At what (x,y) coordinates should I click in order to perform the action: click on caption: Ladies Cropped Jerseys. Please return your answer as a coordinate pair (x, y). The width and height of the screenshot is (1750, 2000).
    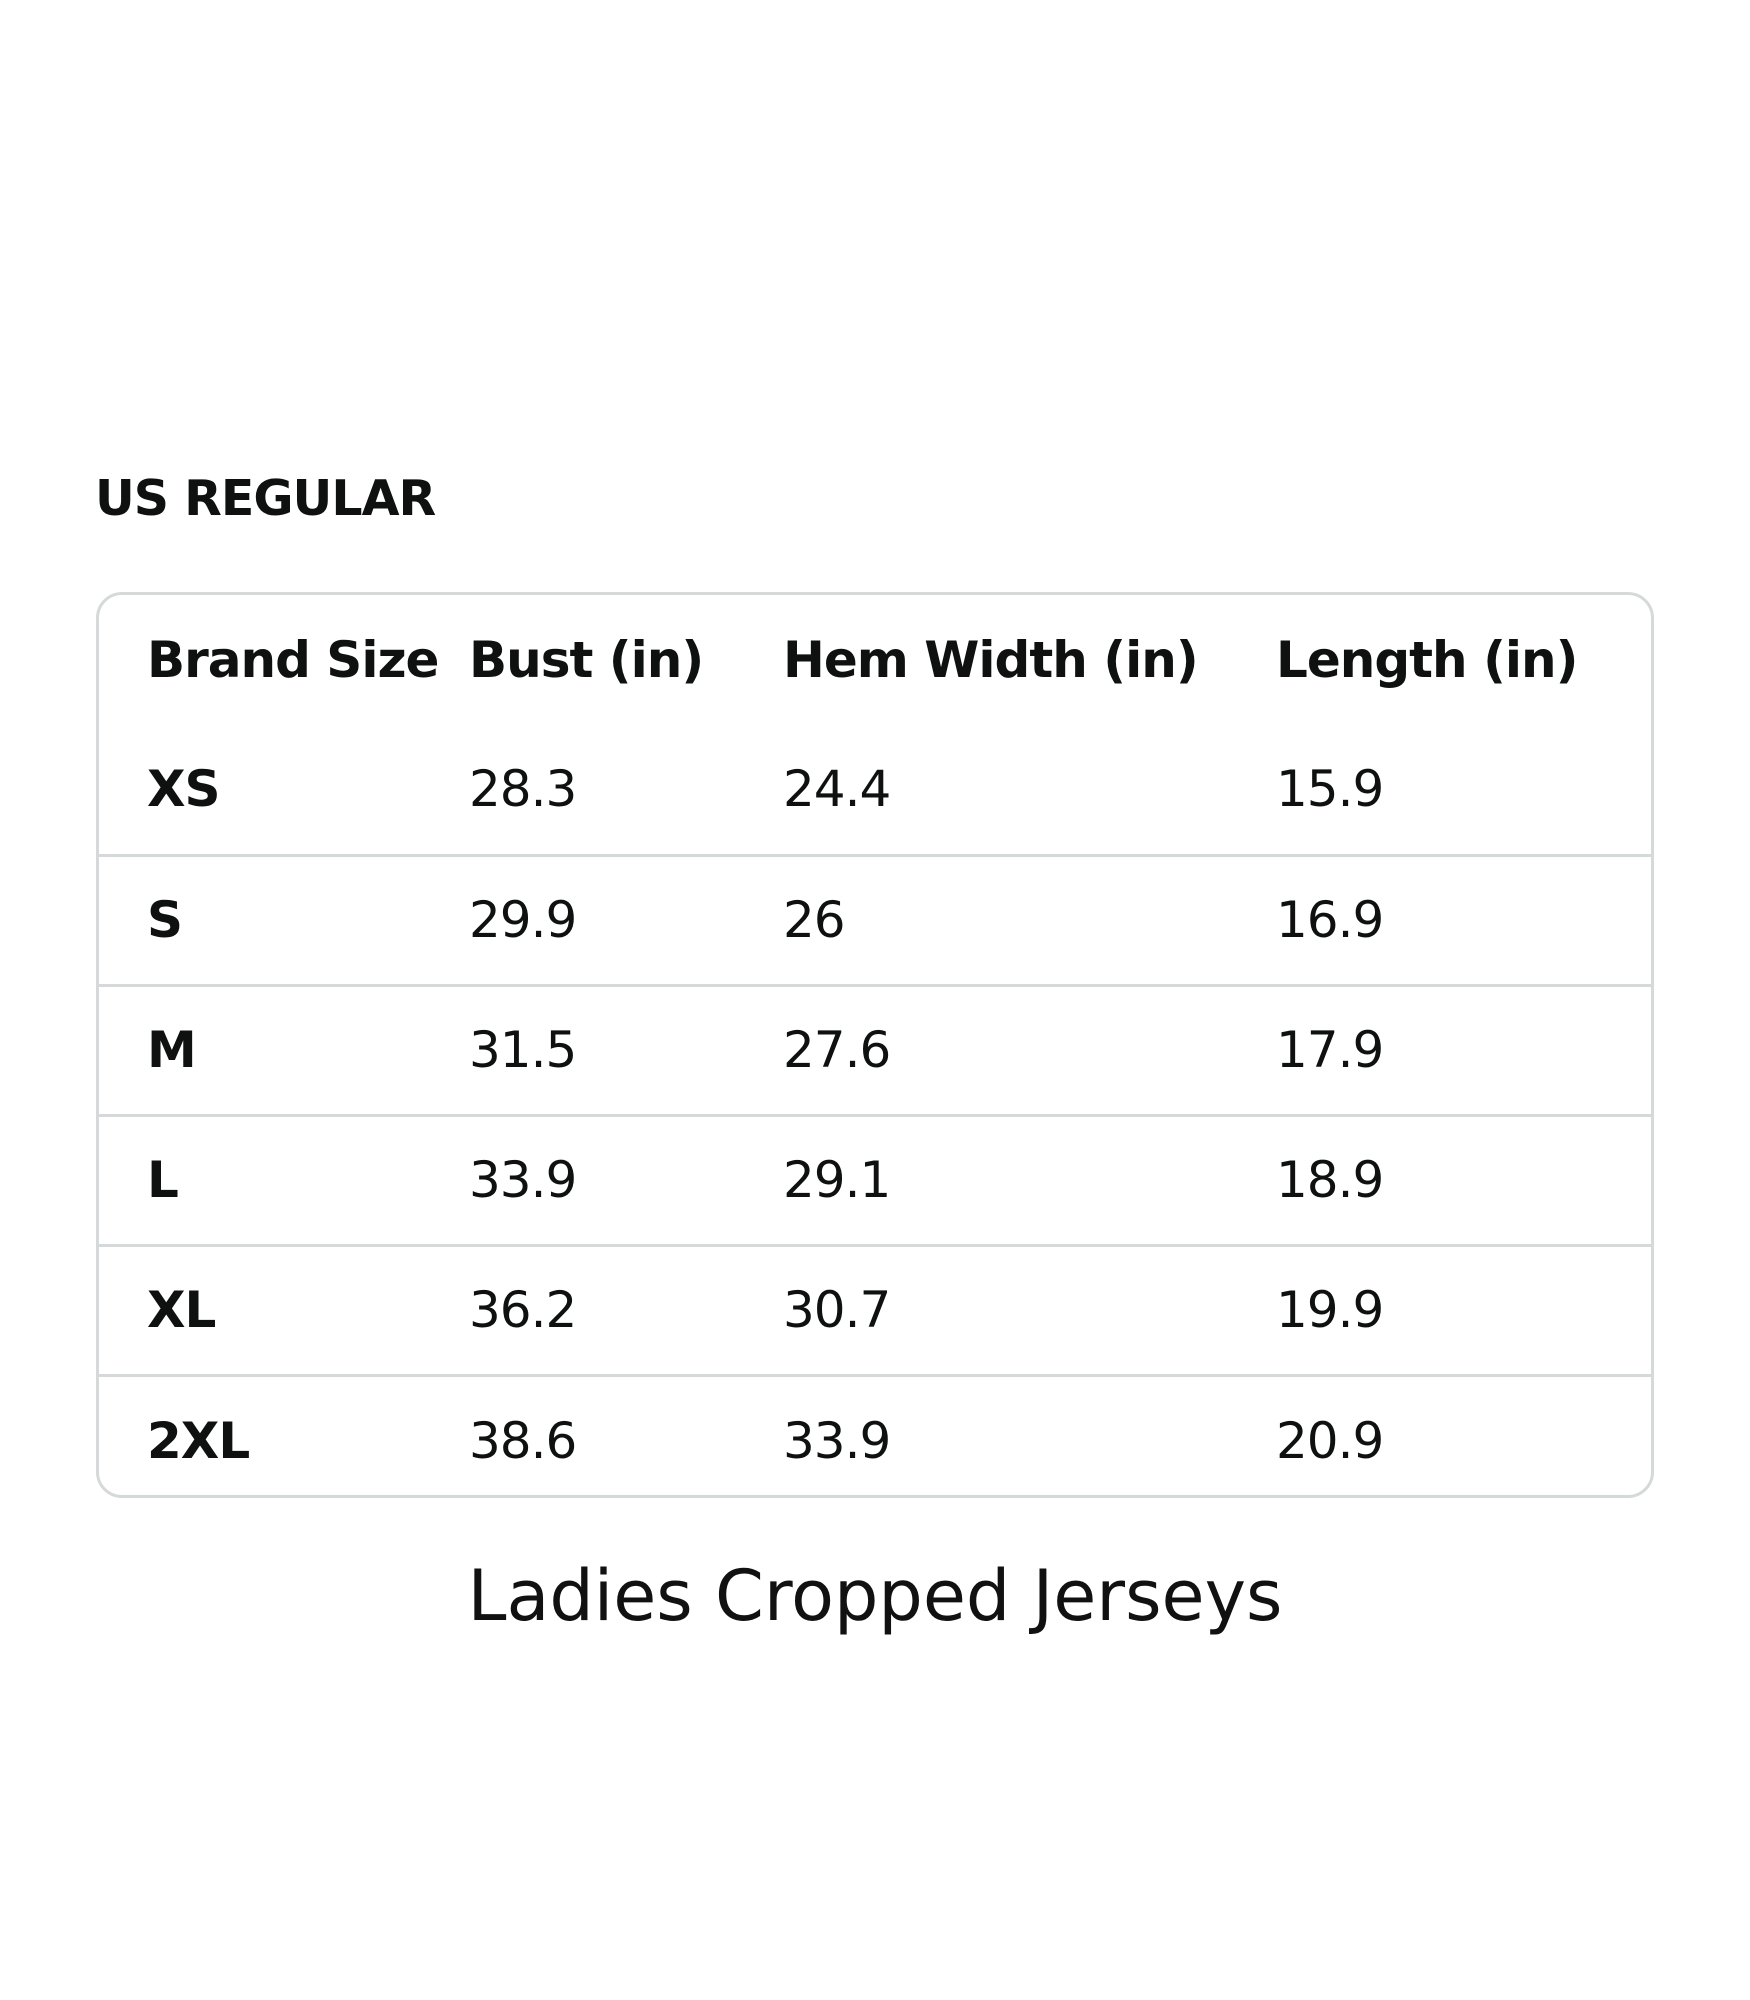
    Looking at the image, I should click on (875, 1596).